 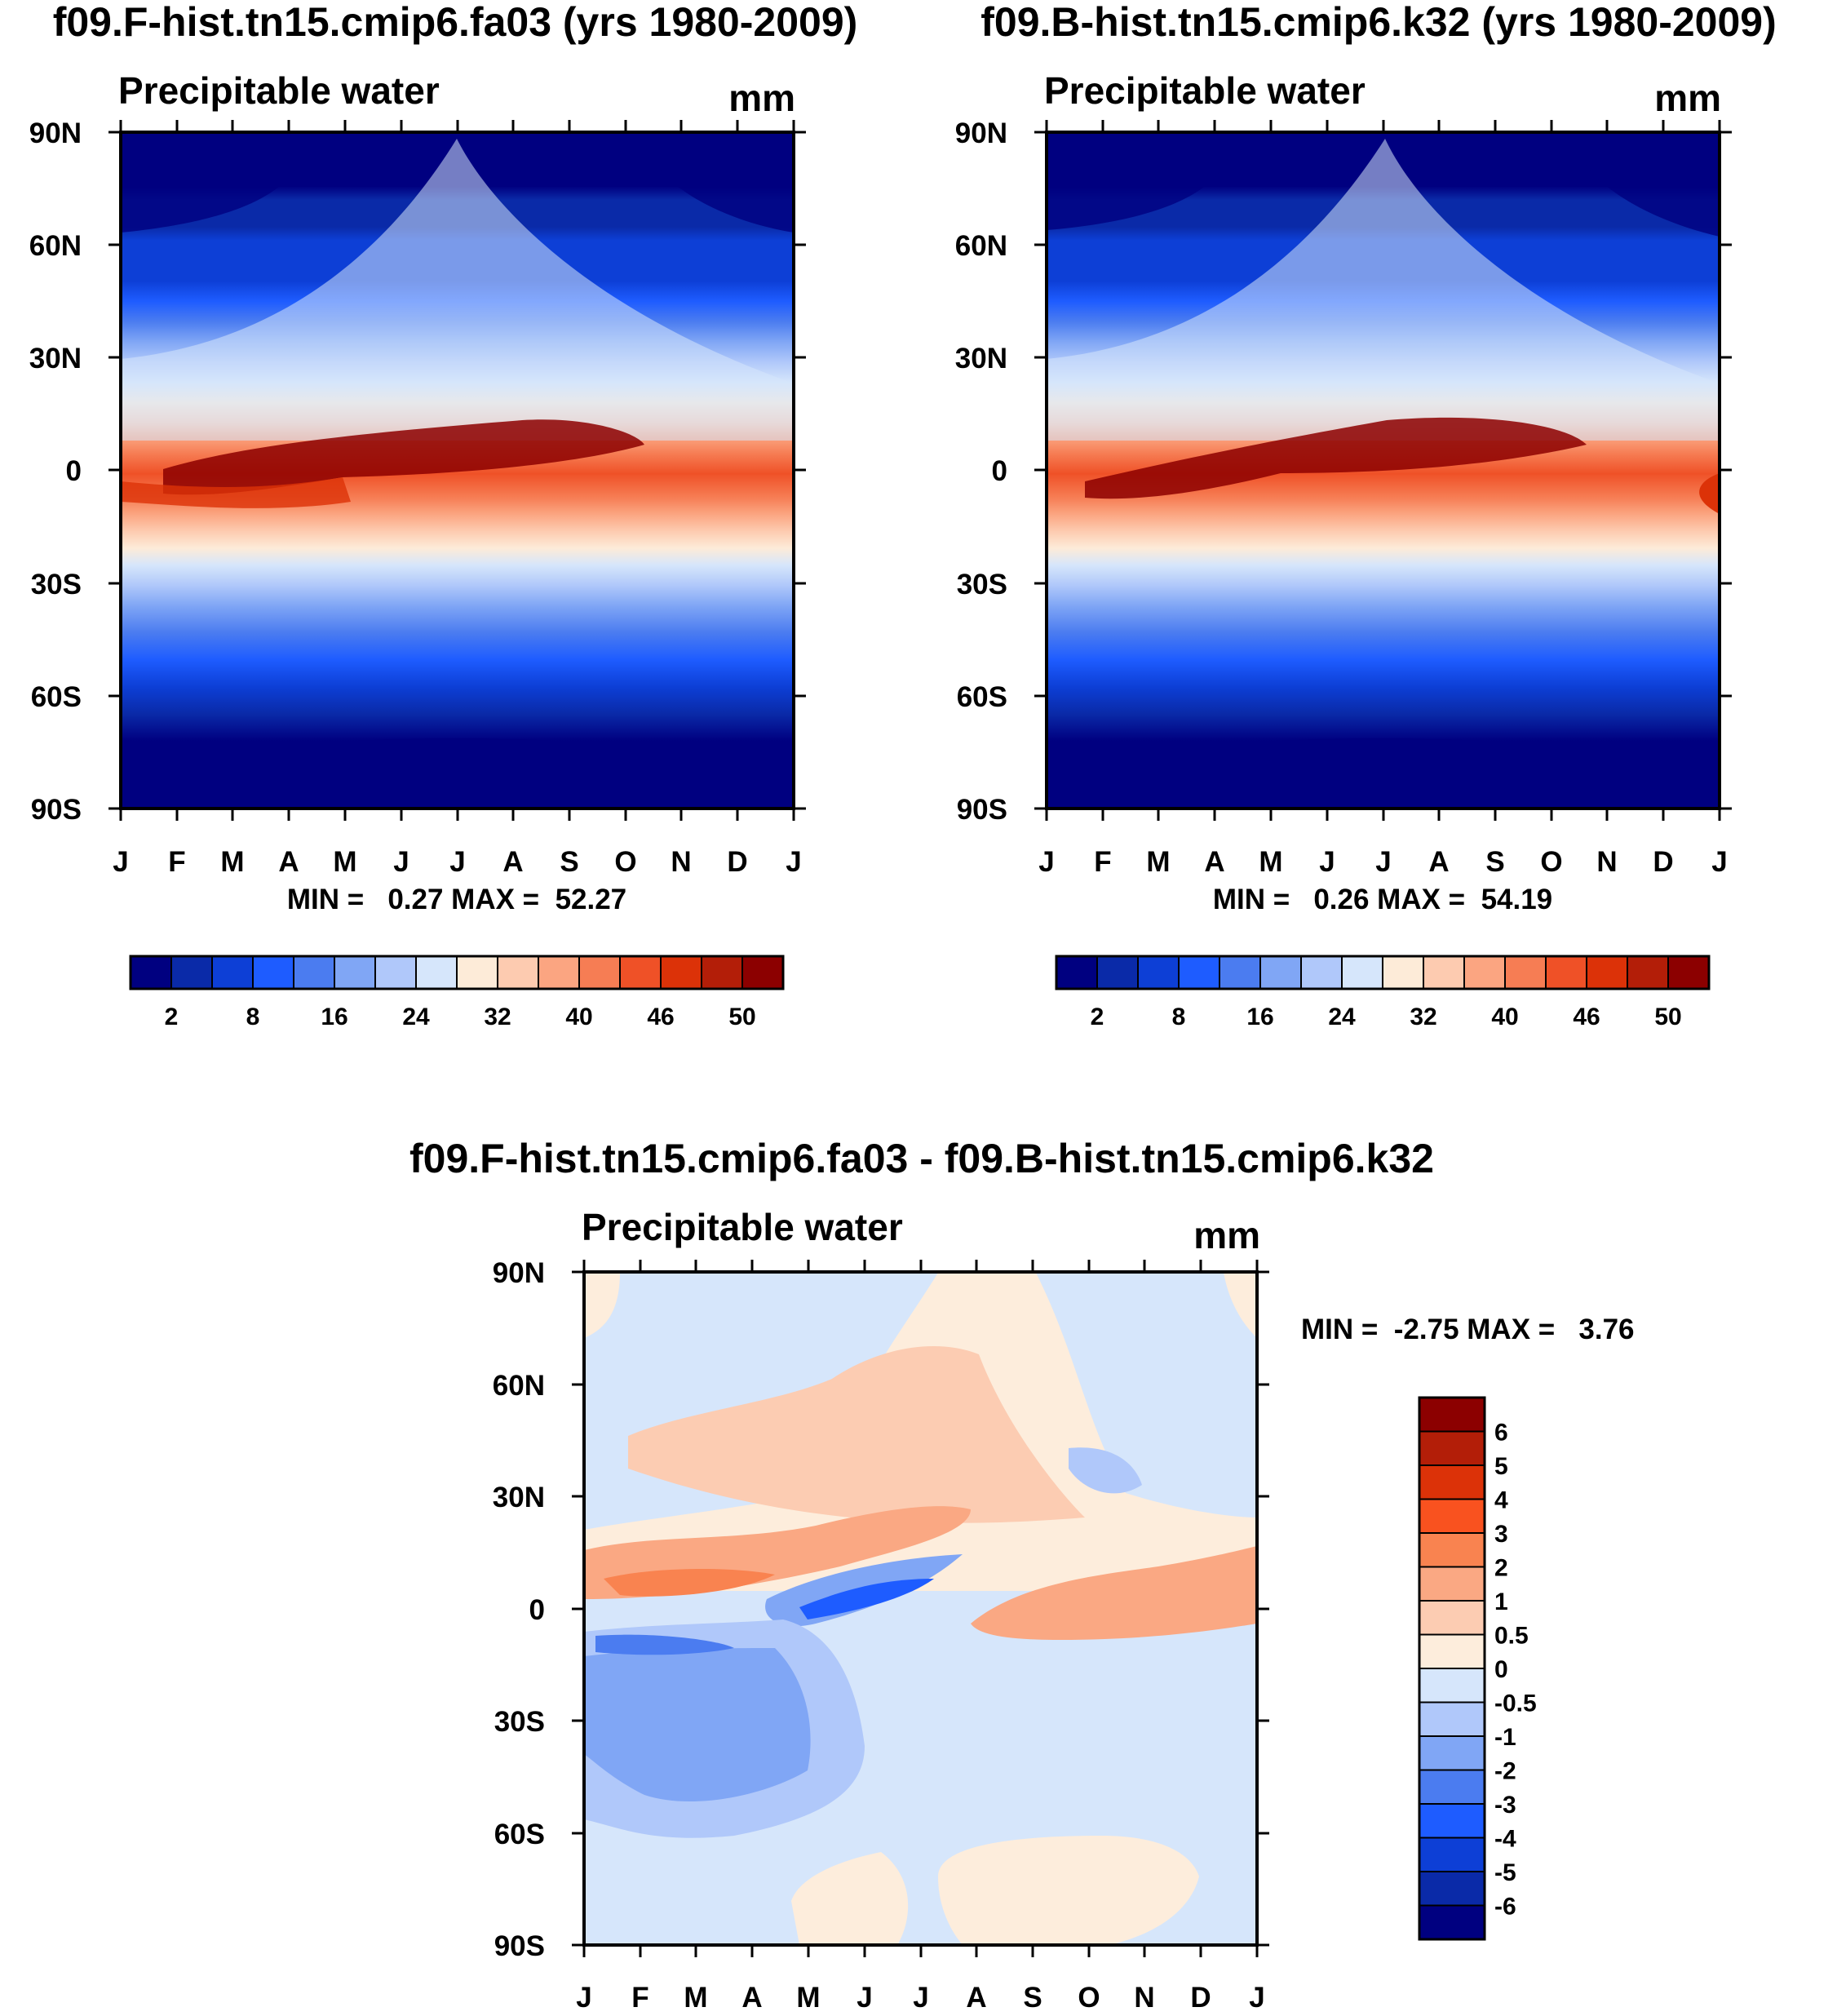 What do you see at coordinates (1607, 862) in the screenshot?
I see `panel-2-x-tick: N` at bounding box center [1607, 862].